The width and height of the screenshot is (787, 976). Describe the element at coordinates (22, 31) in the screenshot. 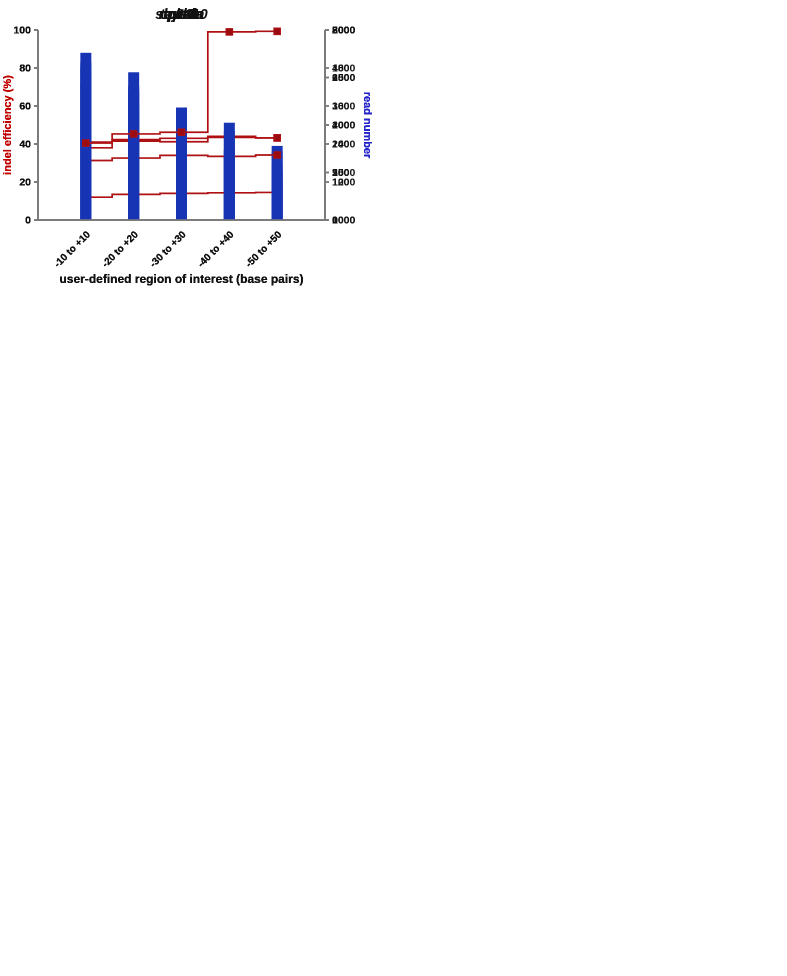

I see `left-tick-label: 100` at that location.